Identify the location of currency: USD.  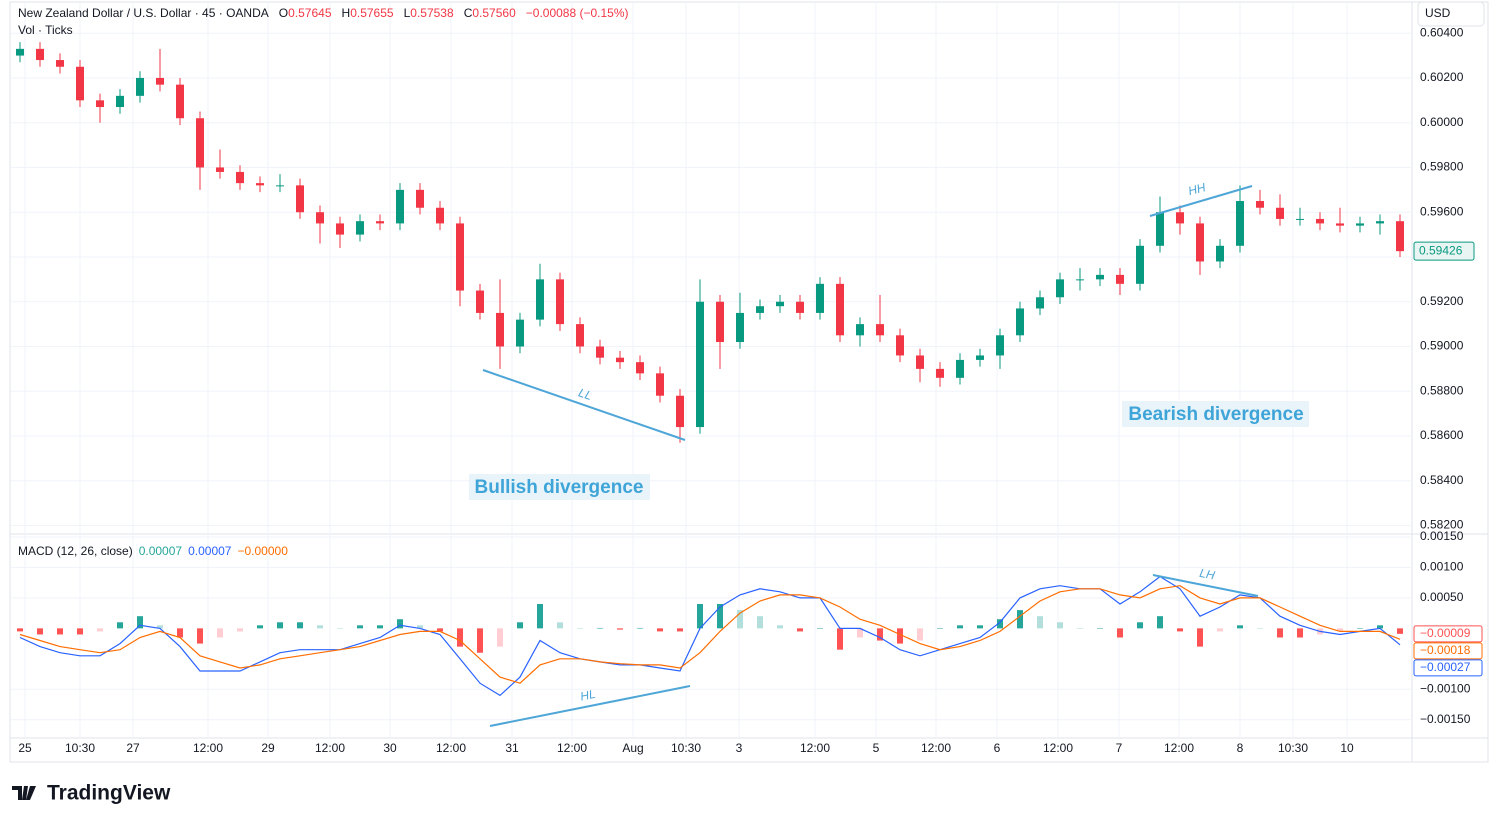
(1438, 13).